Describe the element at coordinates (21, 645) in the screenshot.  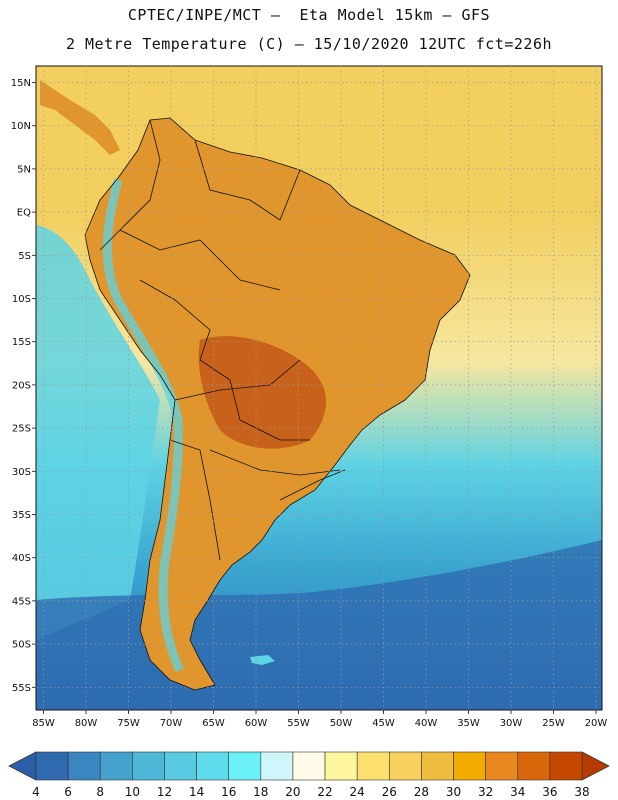
I see `lat-label: 50S` at that location.